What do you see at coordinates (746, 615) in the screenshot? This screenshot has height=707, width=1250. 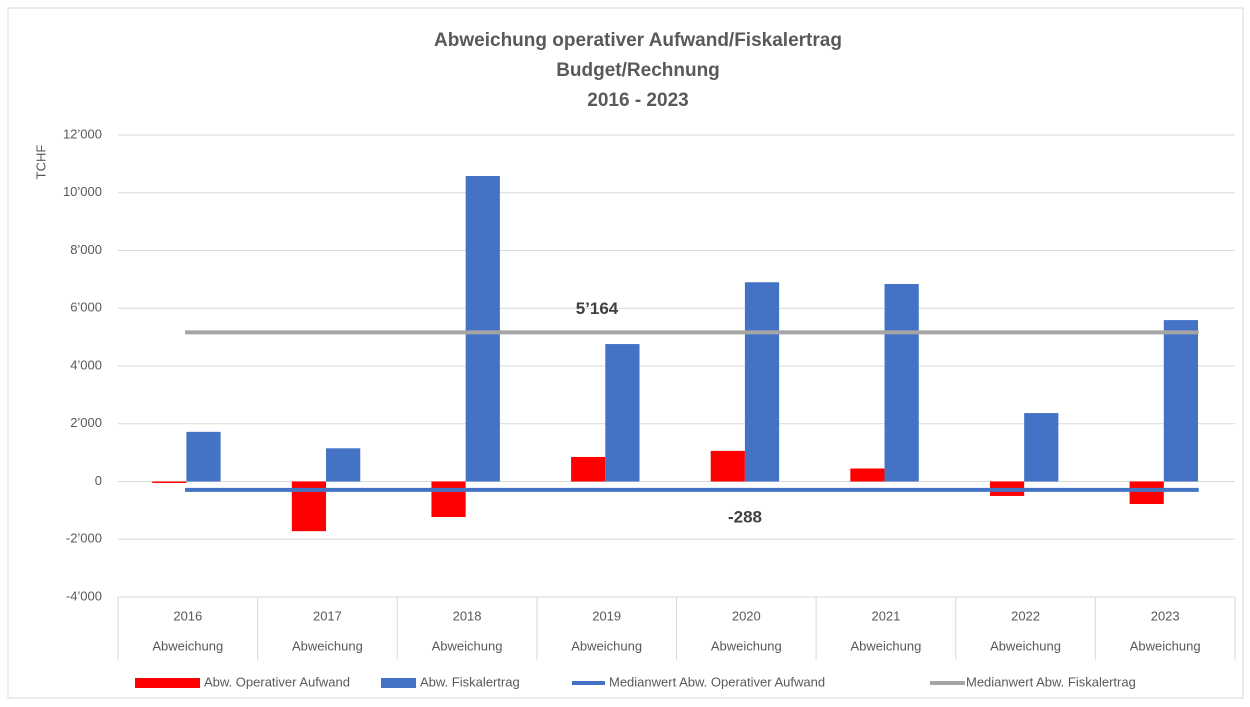 I see `x-tick-label: 2020` at bounding box center [746, 615].